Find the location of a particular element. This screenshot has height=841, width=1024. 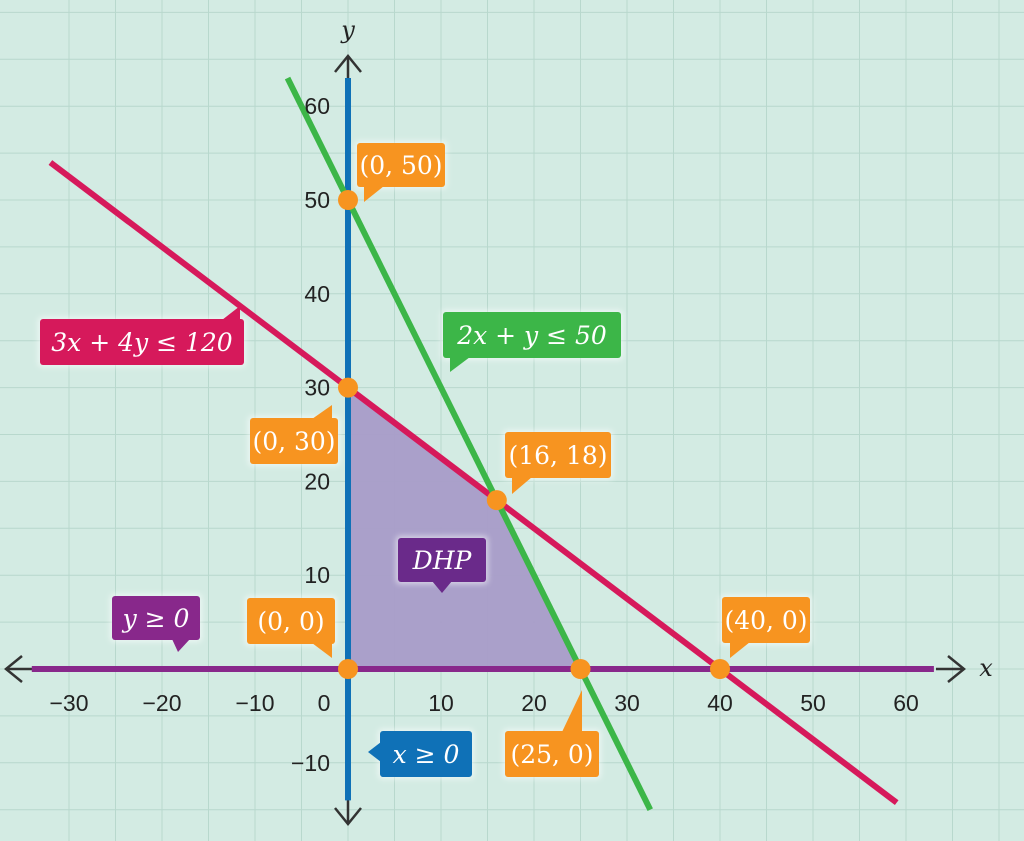

label-25-0-box is located at coordinates (552, 754).